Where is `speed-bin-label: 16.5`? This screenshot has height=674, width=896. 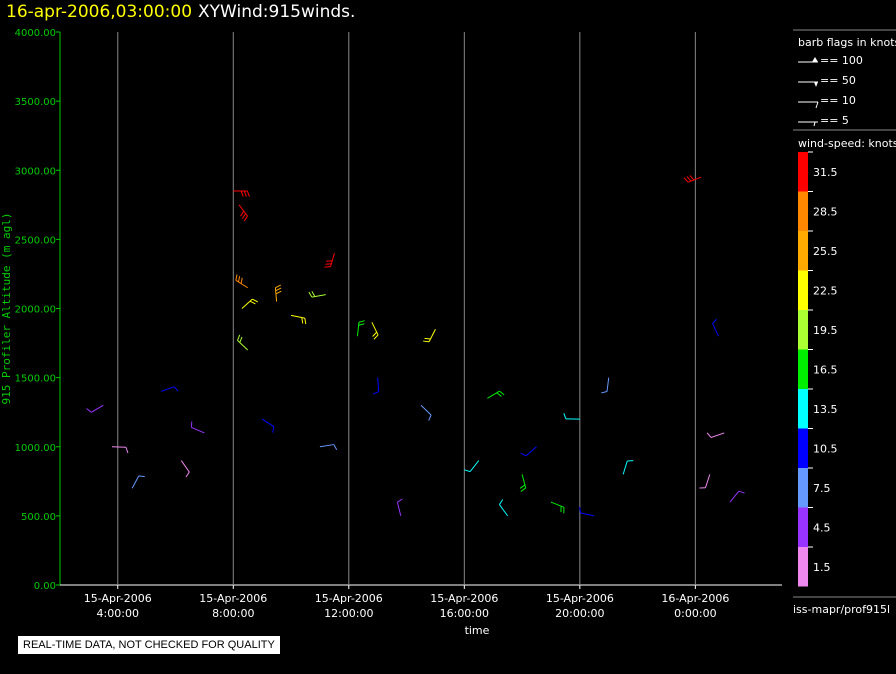
speed-bin-label: 16.5 is located at coordinates (825, 369).